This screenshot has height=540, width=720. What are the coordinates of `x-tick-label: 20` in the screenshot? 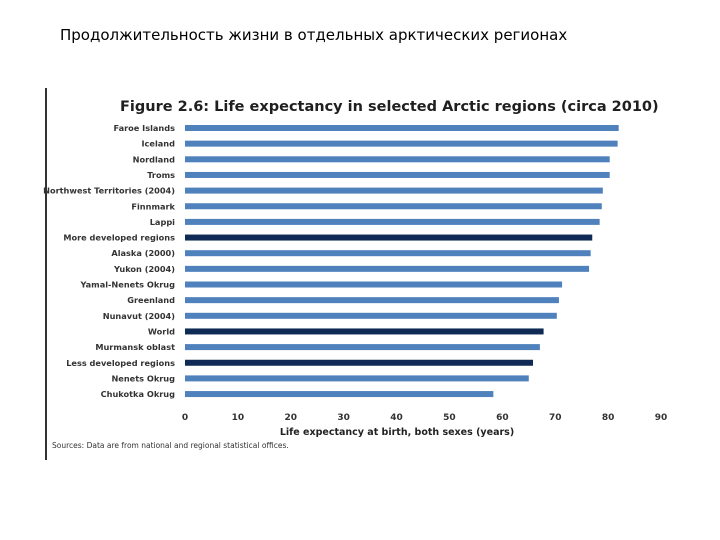 It's located at (291, 418).